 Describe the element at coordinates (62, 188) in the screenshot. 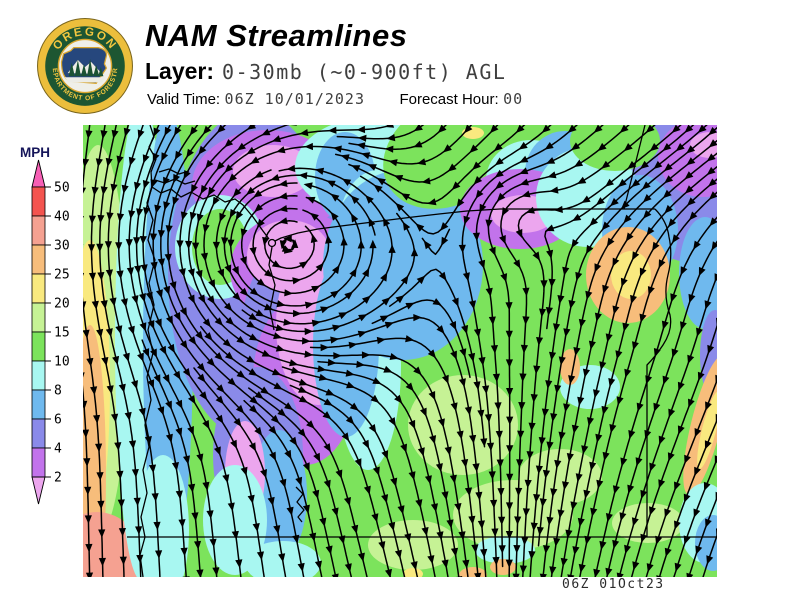

I see `legend-tick-label: 50` at that location.